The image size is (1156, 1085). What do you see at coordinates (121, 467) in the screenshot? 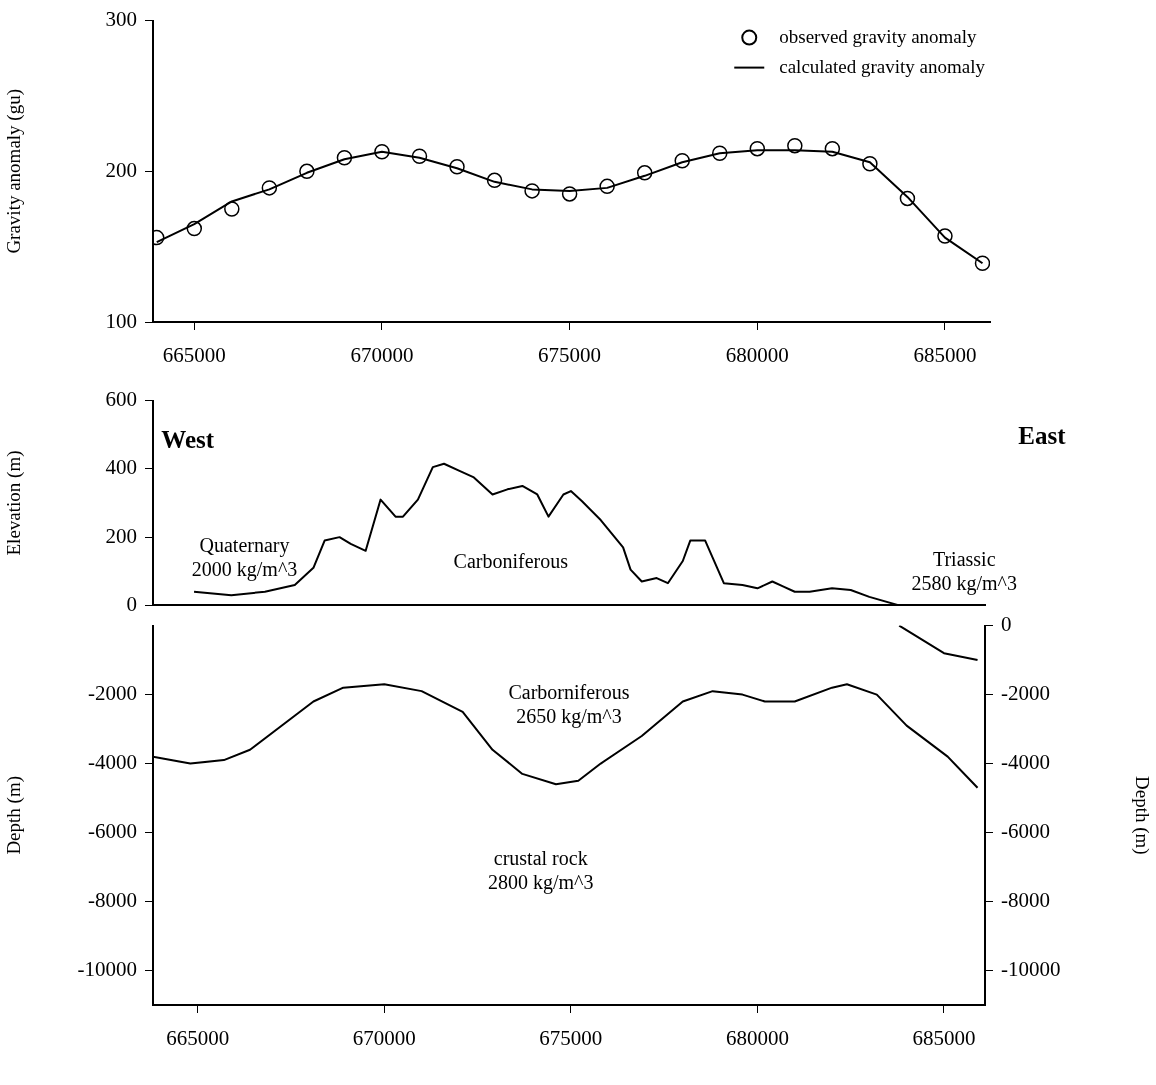
I see `y-tick-label: 400` at bounding box center [121, 467].